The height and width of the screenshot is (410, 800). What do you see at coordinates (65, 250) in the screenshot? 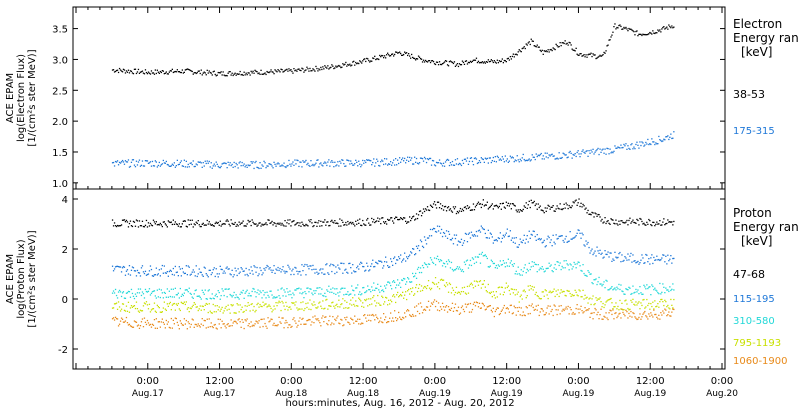
I see `proton-ytick-label: 2` at bounding box center [65, 250].